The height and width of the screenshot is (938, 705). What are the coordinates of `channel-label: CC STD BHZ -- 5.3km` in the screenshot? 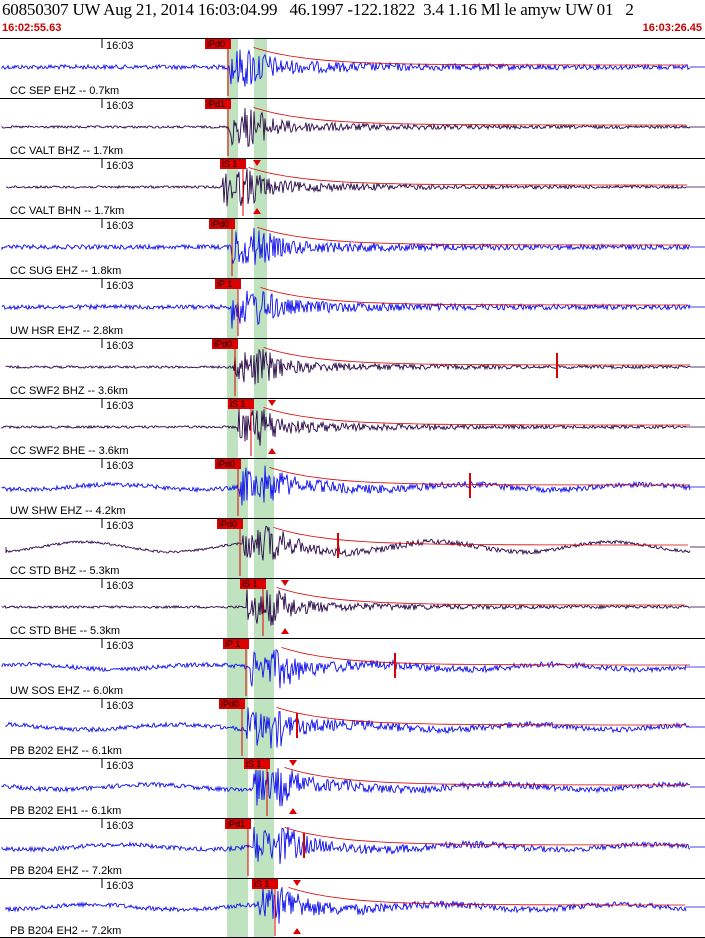 It's located at (64, 571).